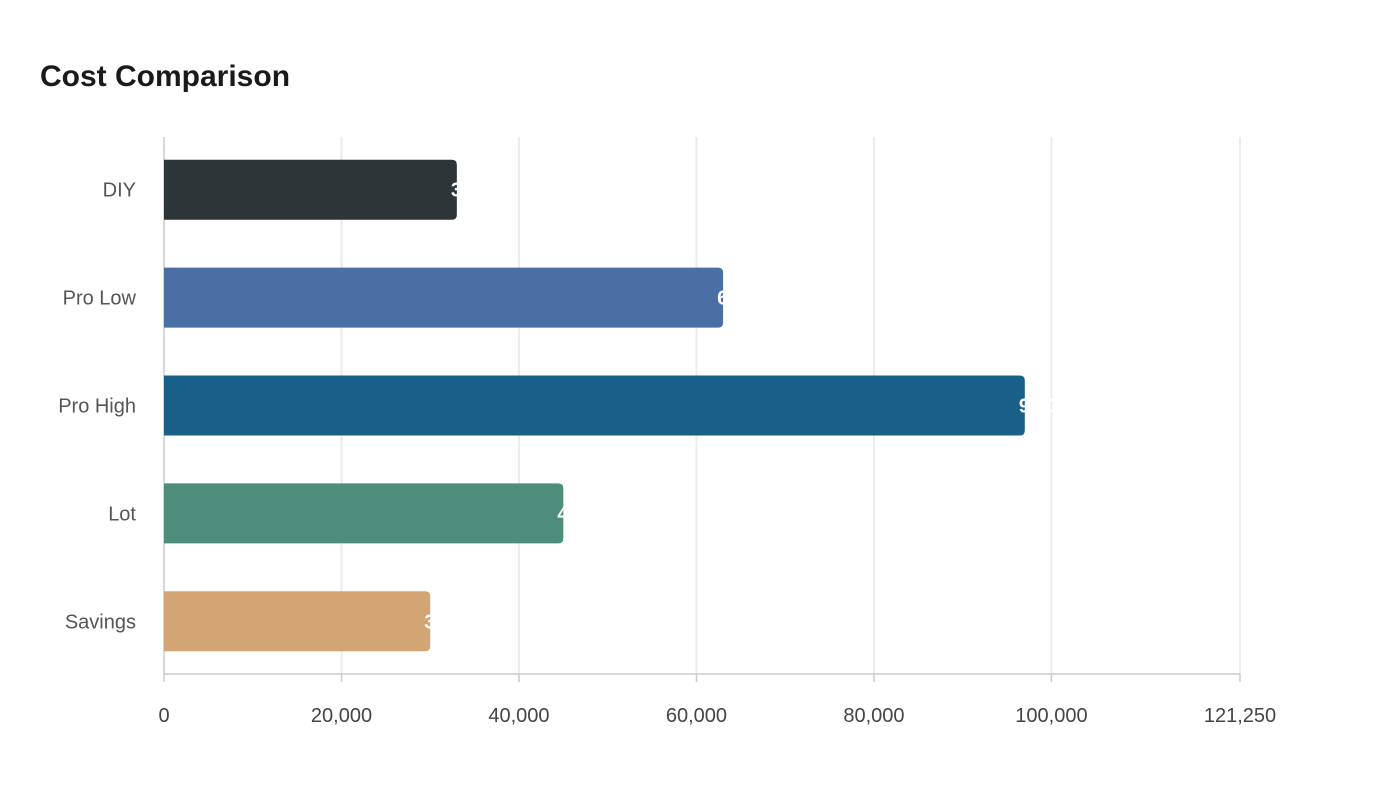  Describe the element at coordinates (1049, 407) in the screenshot. I see `value-label: 97,000` at that location.